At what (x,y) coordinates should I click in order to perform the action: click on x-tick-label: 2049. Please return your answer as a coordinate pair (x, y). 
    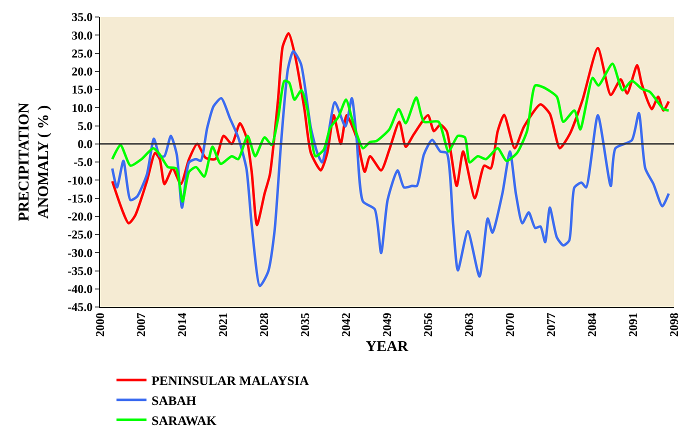
    Looking at the image, I should click on (387, 324).